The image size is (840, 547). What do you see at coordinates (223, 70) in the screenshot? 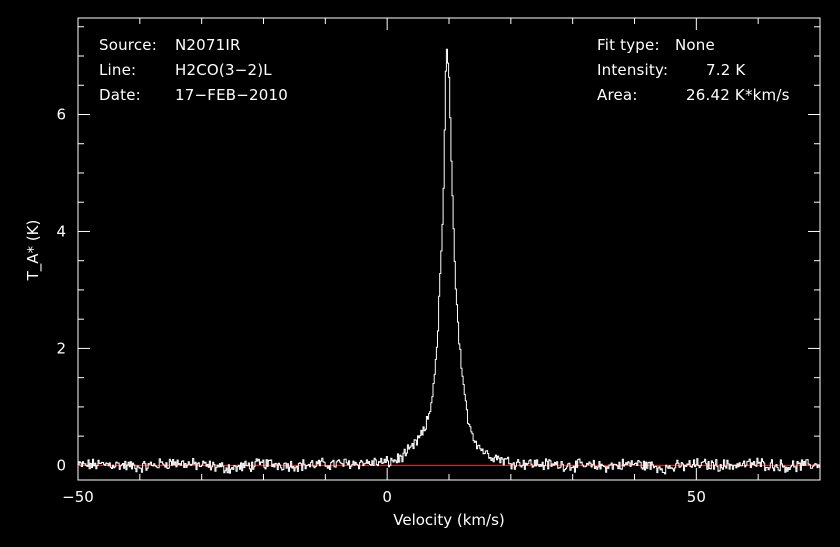
I see `line-value: H2CO(3−2)L` at bounding box center [223, 70].